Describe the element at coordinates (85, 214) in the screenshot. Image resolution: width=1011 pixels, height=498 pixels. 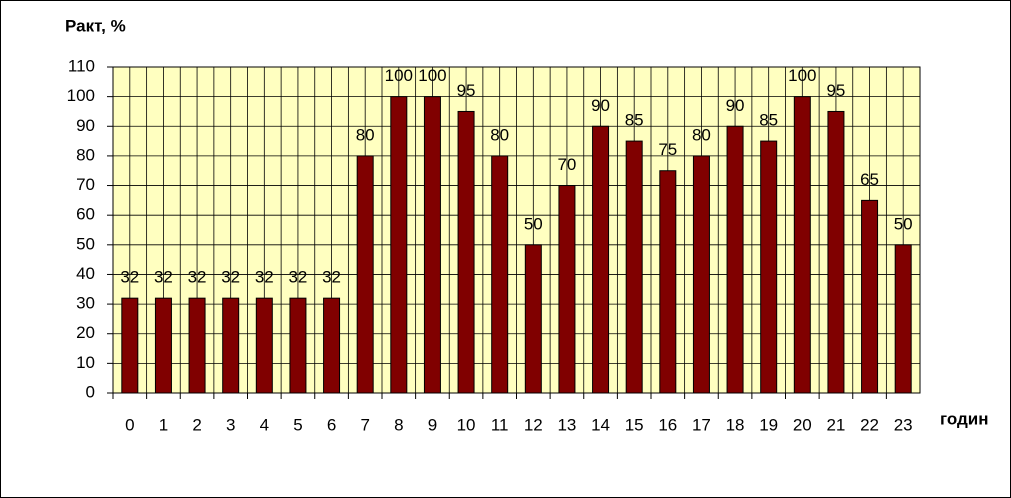
I see `y-tick-label: 60` at that location.